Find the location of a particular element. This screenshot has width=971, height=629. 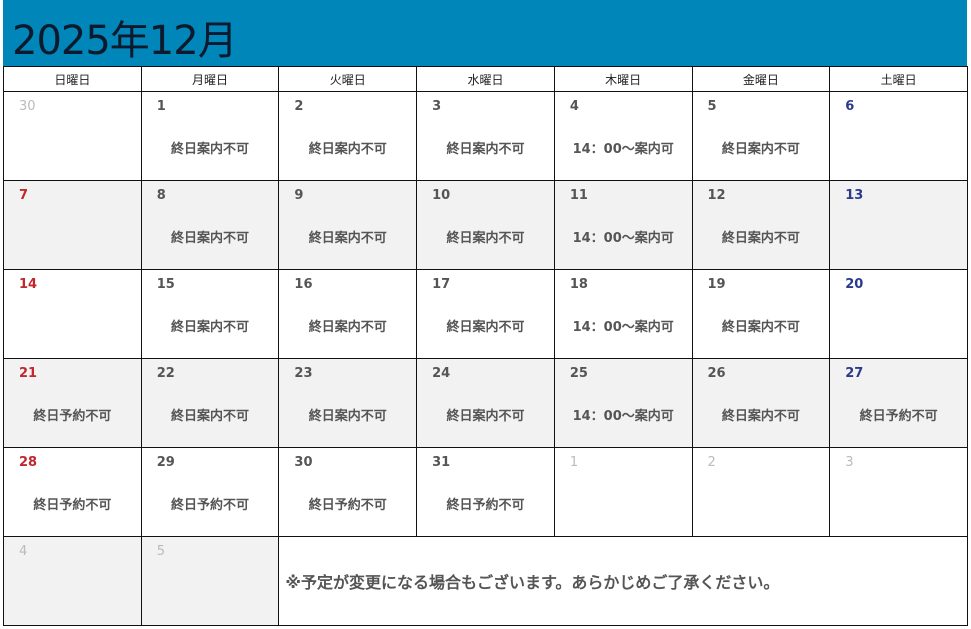

weekday-header: 土曜日 is located at coordinates (898, 79).